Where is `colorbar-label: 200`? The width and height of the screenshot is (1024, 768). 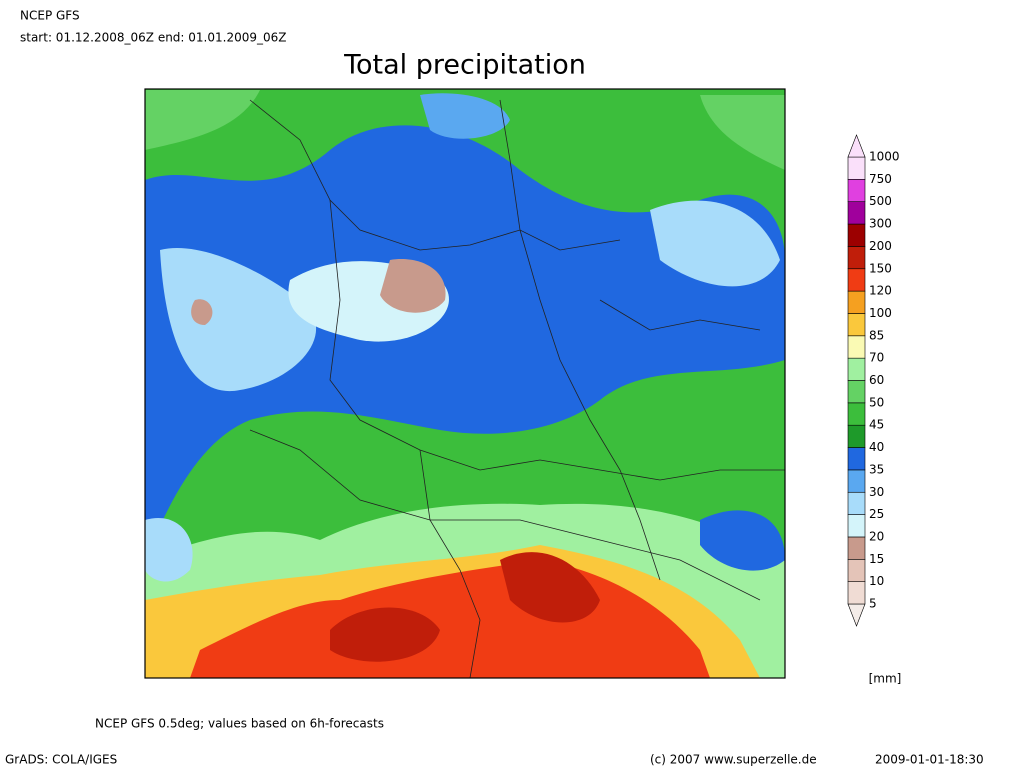 colorbar-label: 200 is located at coordinates (880, 246).